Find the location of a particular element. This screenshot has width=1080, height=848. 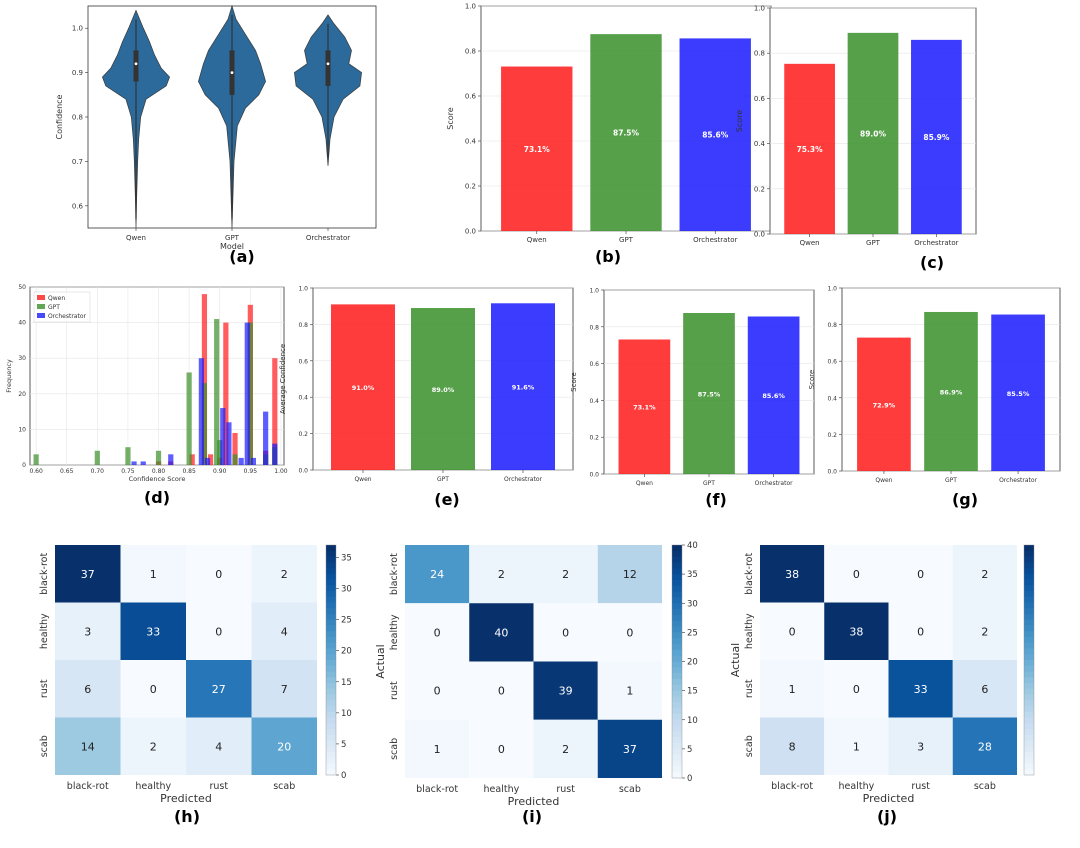

chart-c-ytick-label: 0.2 is located at coordinates (759, 189).